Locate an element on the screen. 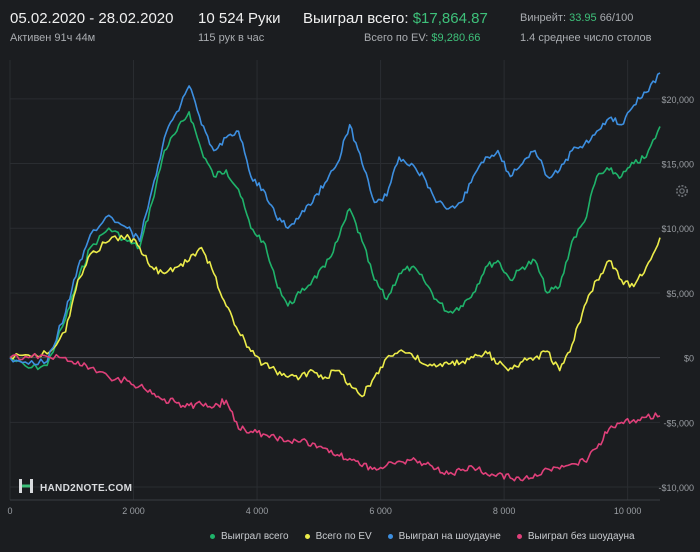 Image resolution: width=700 pixels, height=552 pixels. date-range: 05.02.2020 - 28.02.2020 is located at coordinates (92, 18).